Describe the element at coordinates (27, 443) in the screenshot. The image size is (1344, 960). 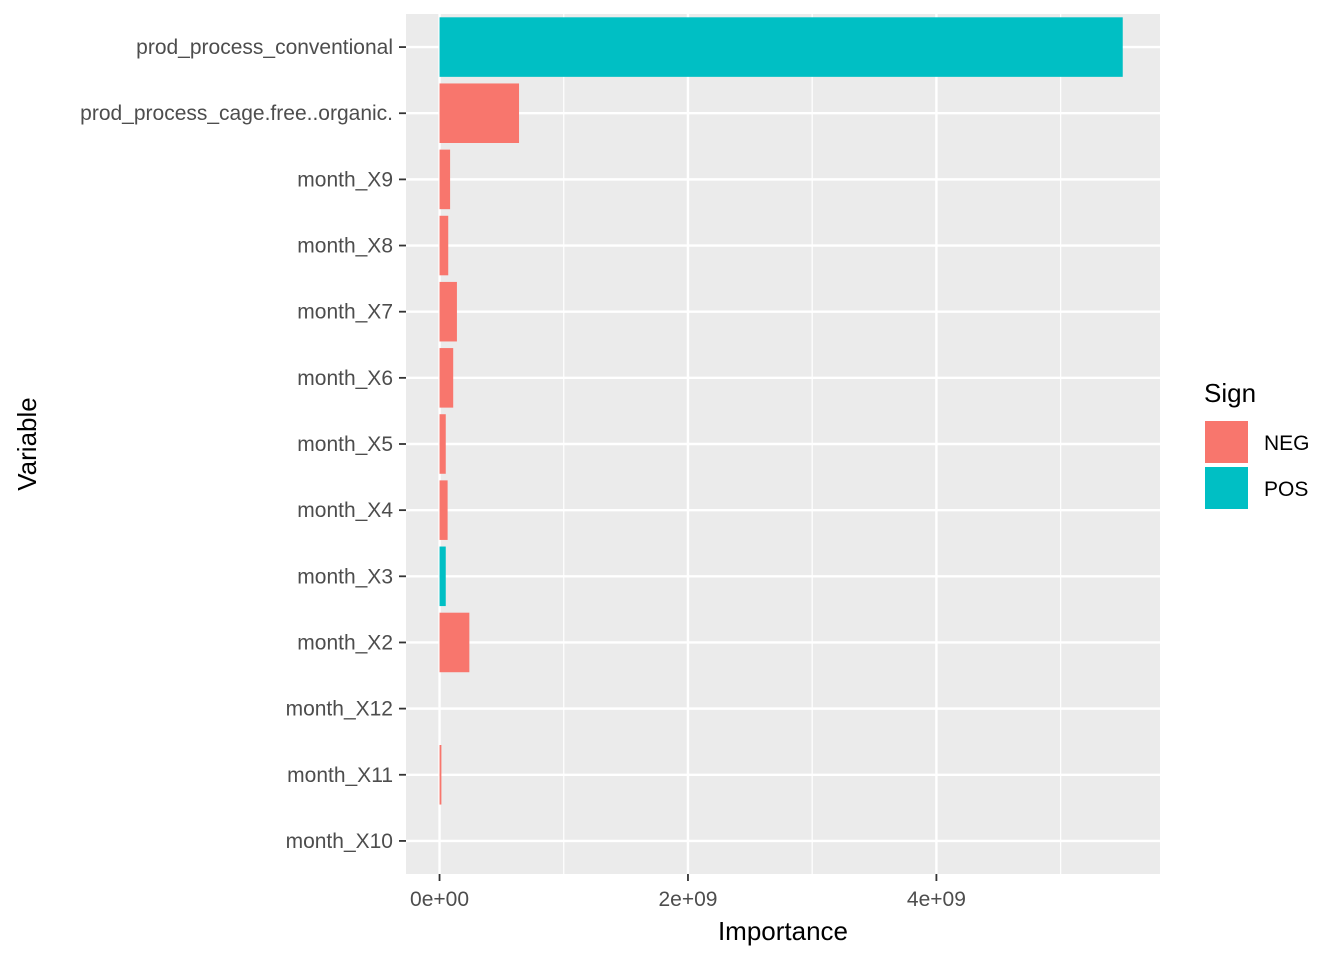
I see `y-axis-title: Variable` at that location.